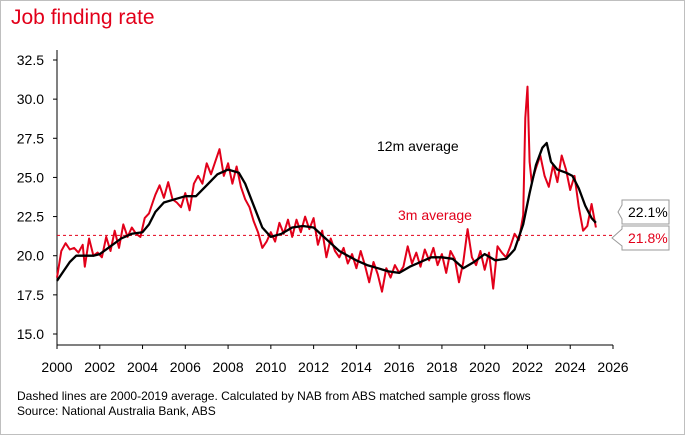 This screenshot has height=437, width=687. Describe the element at coordinates (30, 138) in the screenshot. I see `y-tick-label: 27.5` at that location.